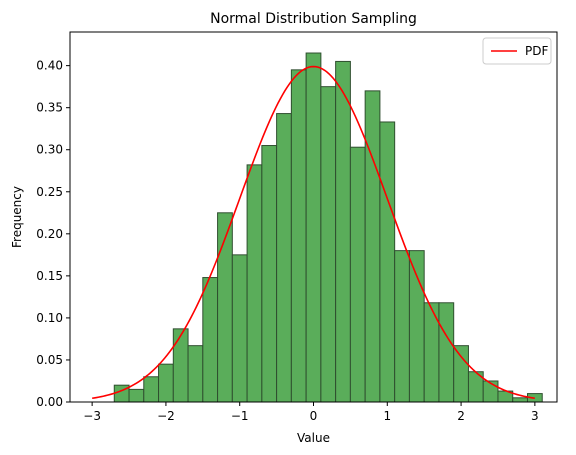 This screenshot has width=576, height=455. I want to click on y-axis-label: Frequency, so click(17, 217).